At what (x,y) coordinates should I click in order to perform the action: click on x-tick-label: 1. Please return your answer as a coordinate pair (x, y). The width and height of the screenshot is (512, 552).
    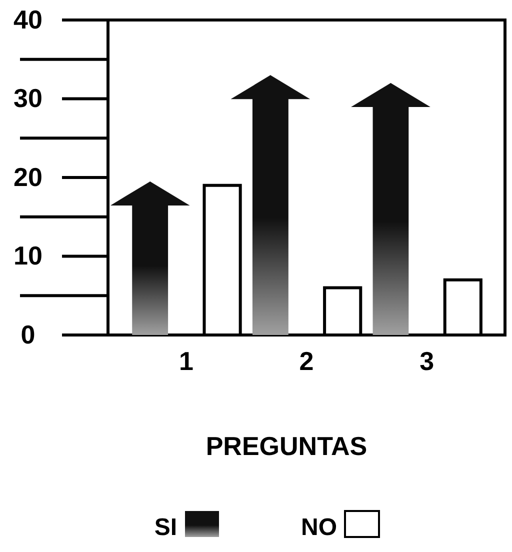
    Looking at the image, I should click on (186, 361).